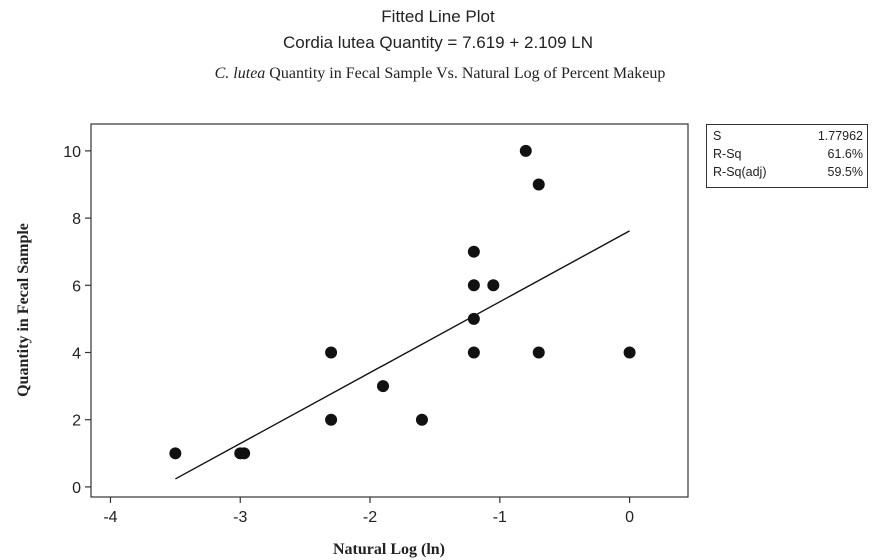 The width and height of the screenshot is (872, 560). Describe the element at coordinates (240, 517) in the screenshot. I see `x-tick-label: -3` at that location.